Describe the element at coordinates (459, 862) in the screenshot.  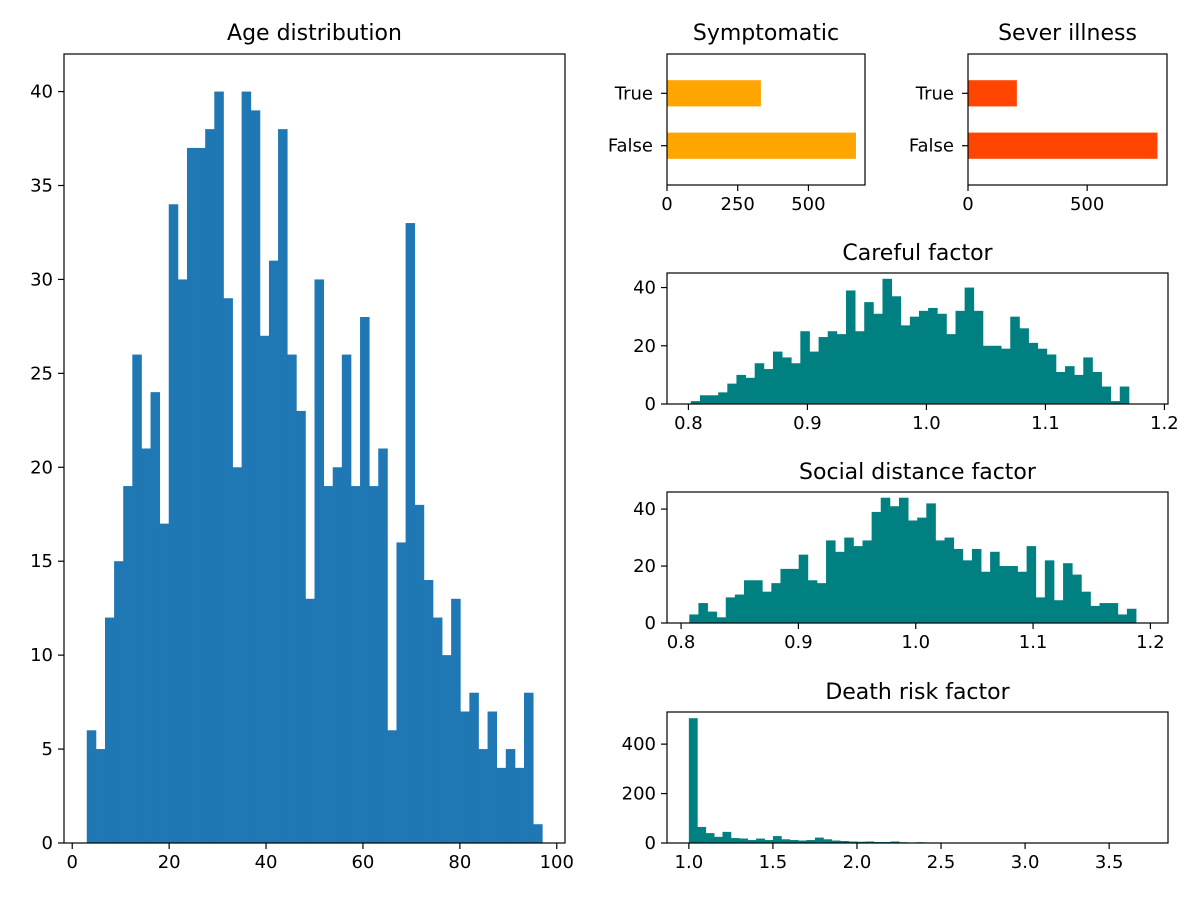
I see `age-distribution-x-tick-label: 80` at that location.